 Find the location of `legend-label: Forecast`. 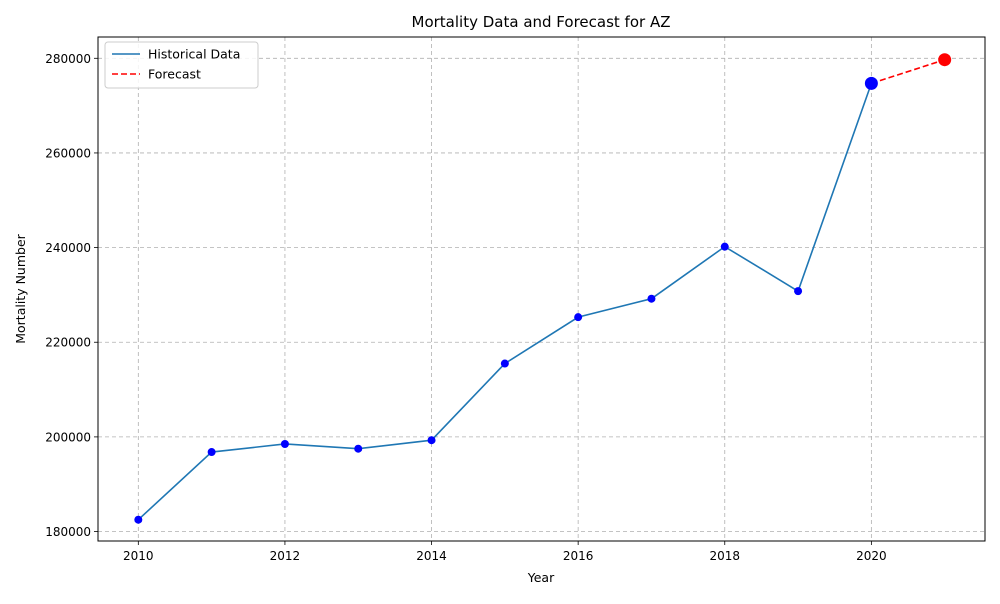

legend-label: Forecast is located at coordinates (174, 74).